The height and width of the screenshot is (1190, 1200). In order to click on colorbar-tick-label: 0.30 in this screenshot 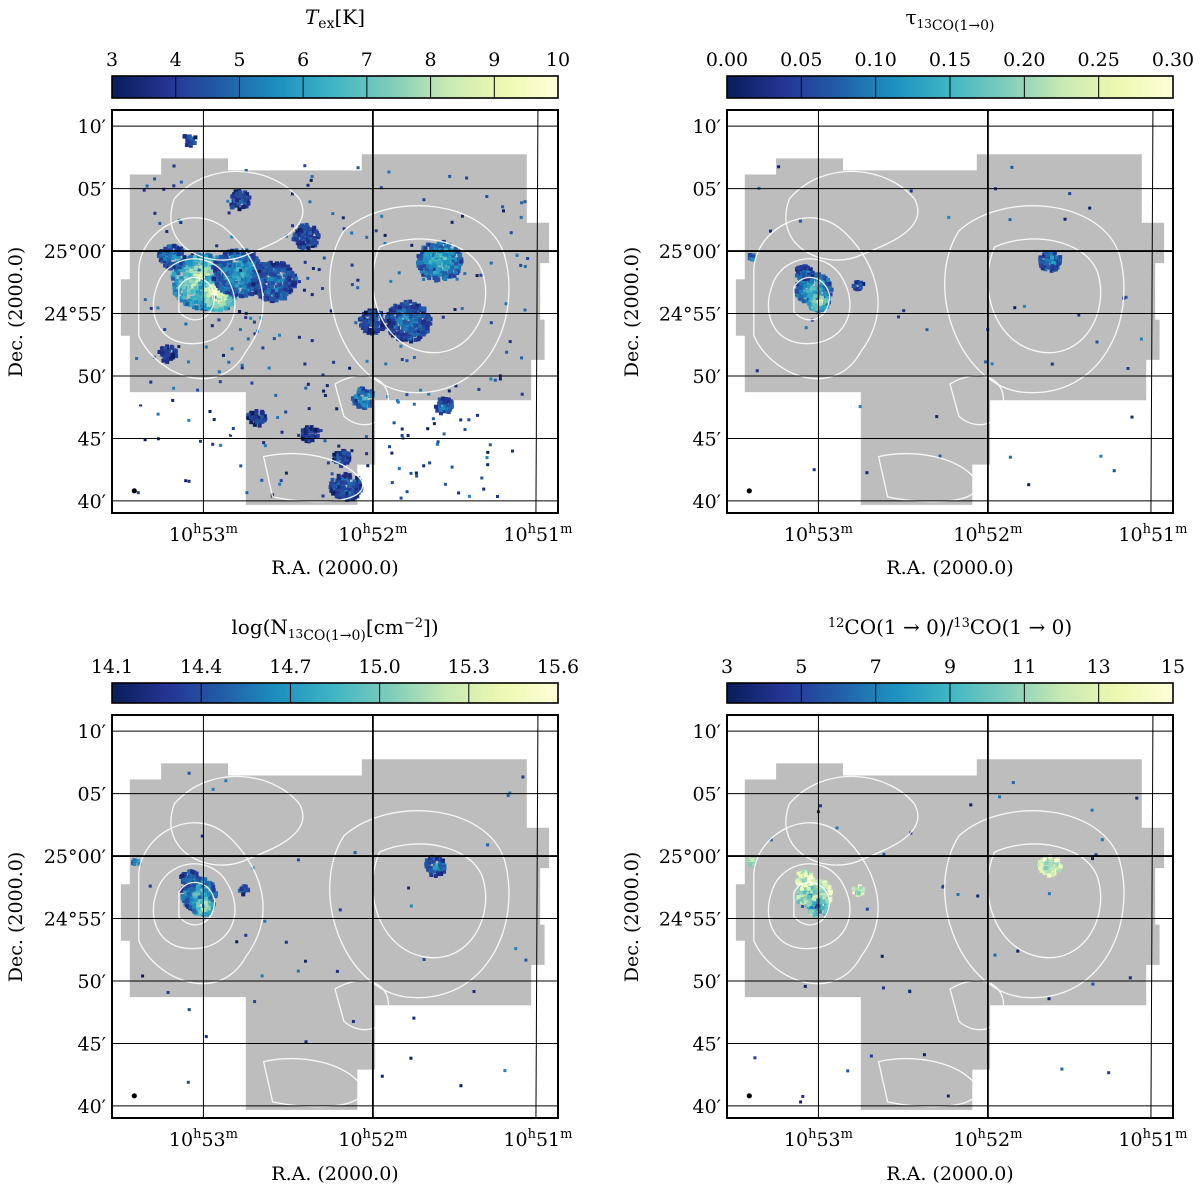, I will do `click(1173, 60)`.